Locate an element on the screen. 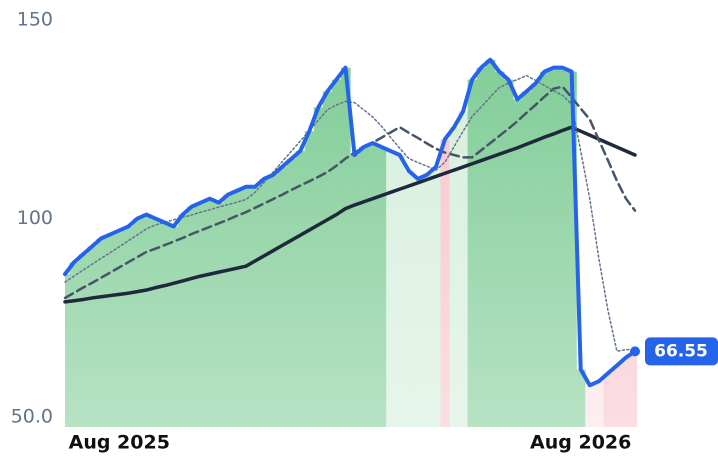 This screenshot has height=468, width=718. value-label: 66.55 is located at coordinates (681, 351).